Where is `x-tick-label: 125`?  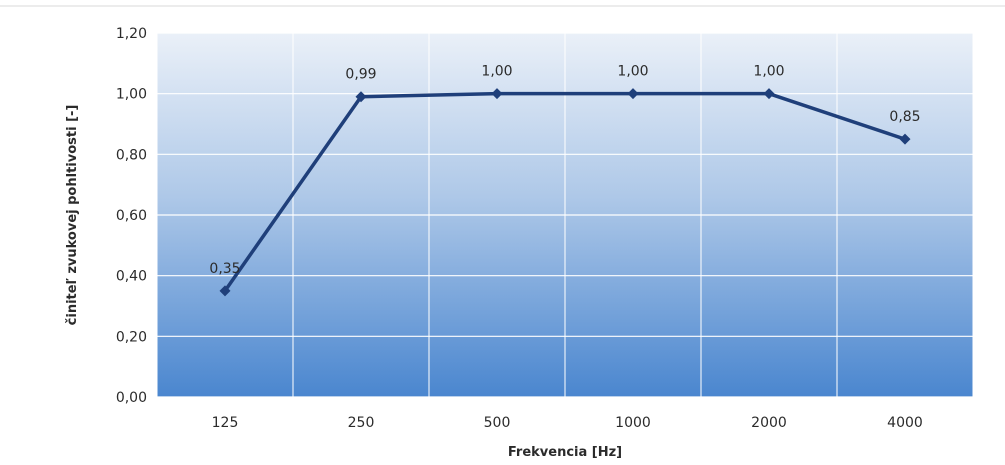 x-tick-label: 125 is located at coordinates (225, 423).